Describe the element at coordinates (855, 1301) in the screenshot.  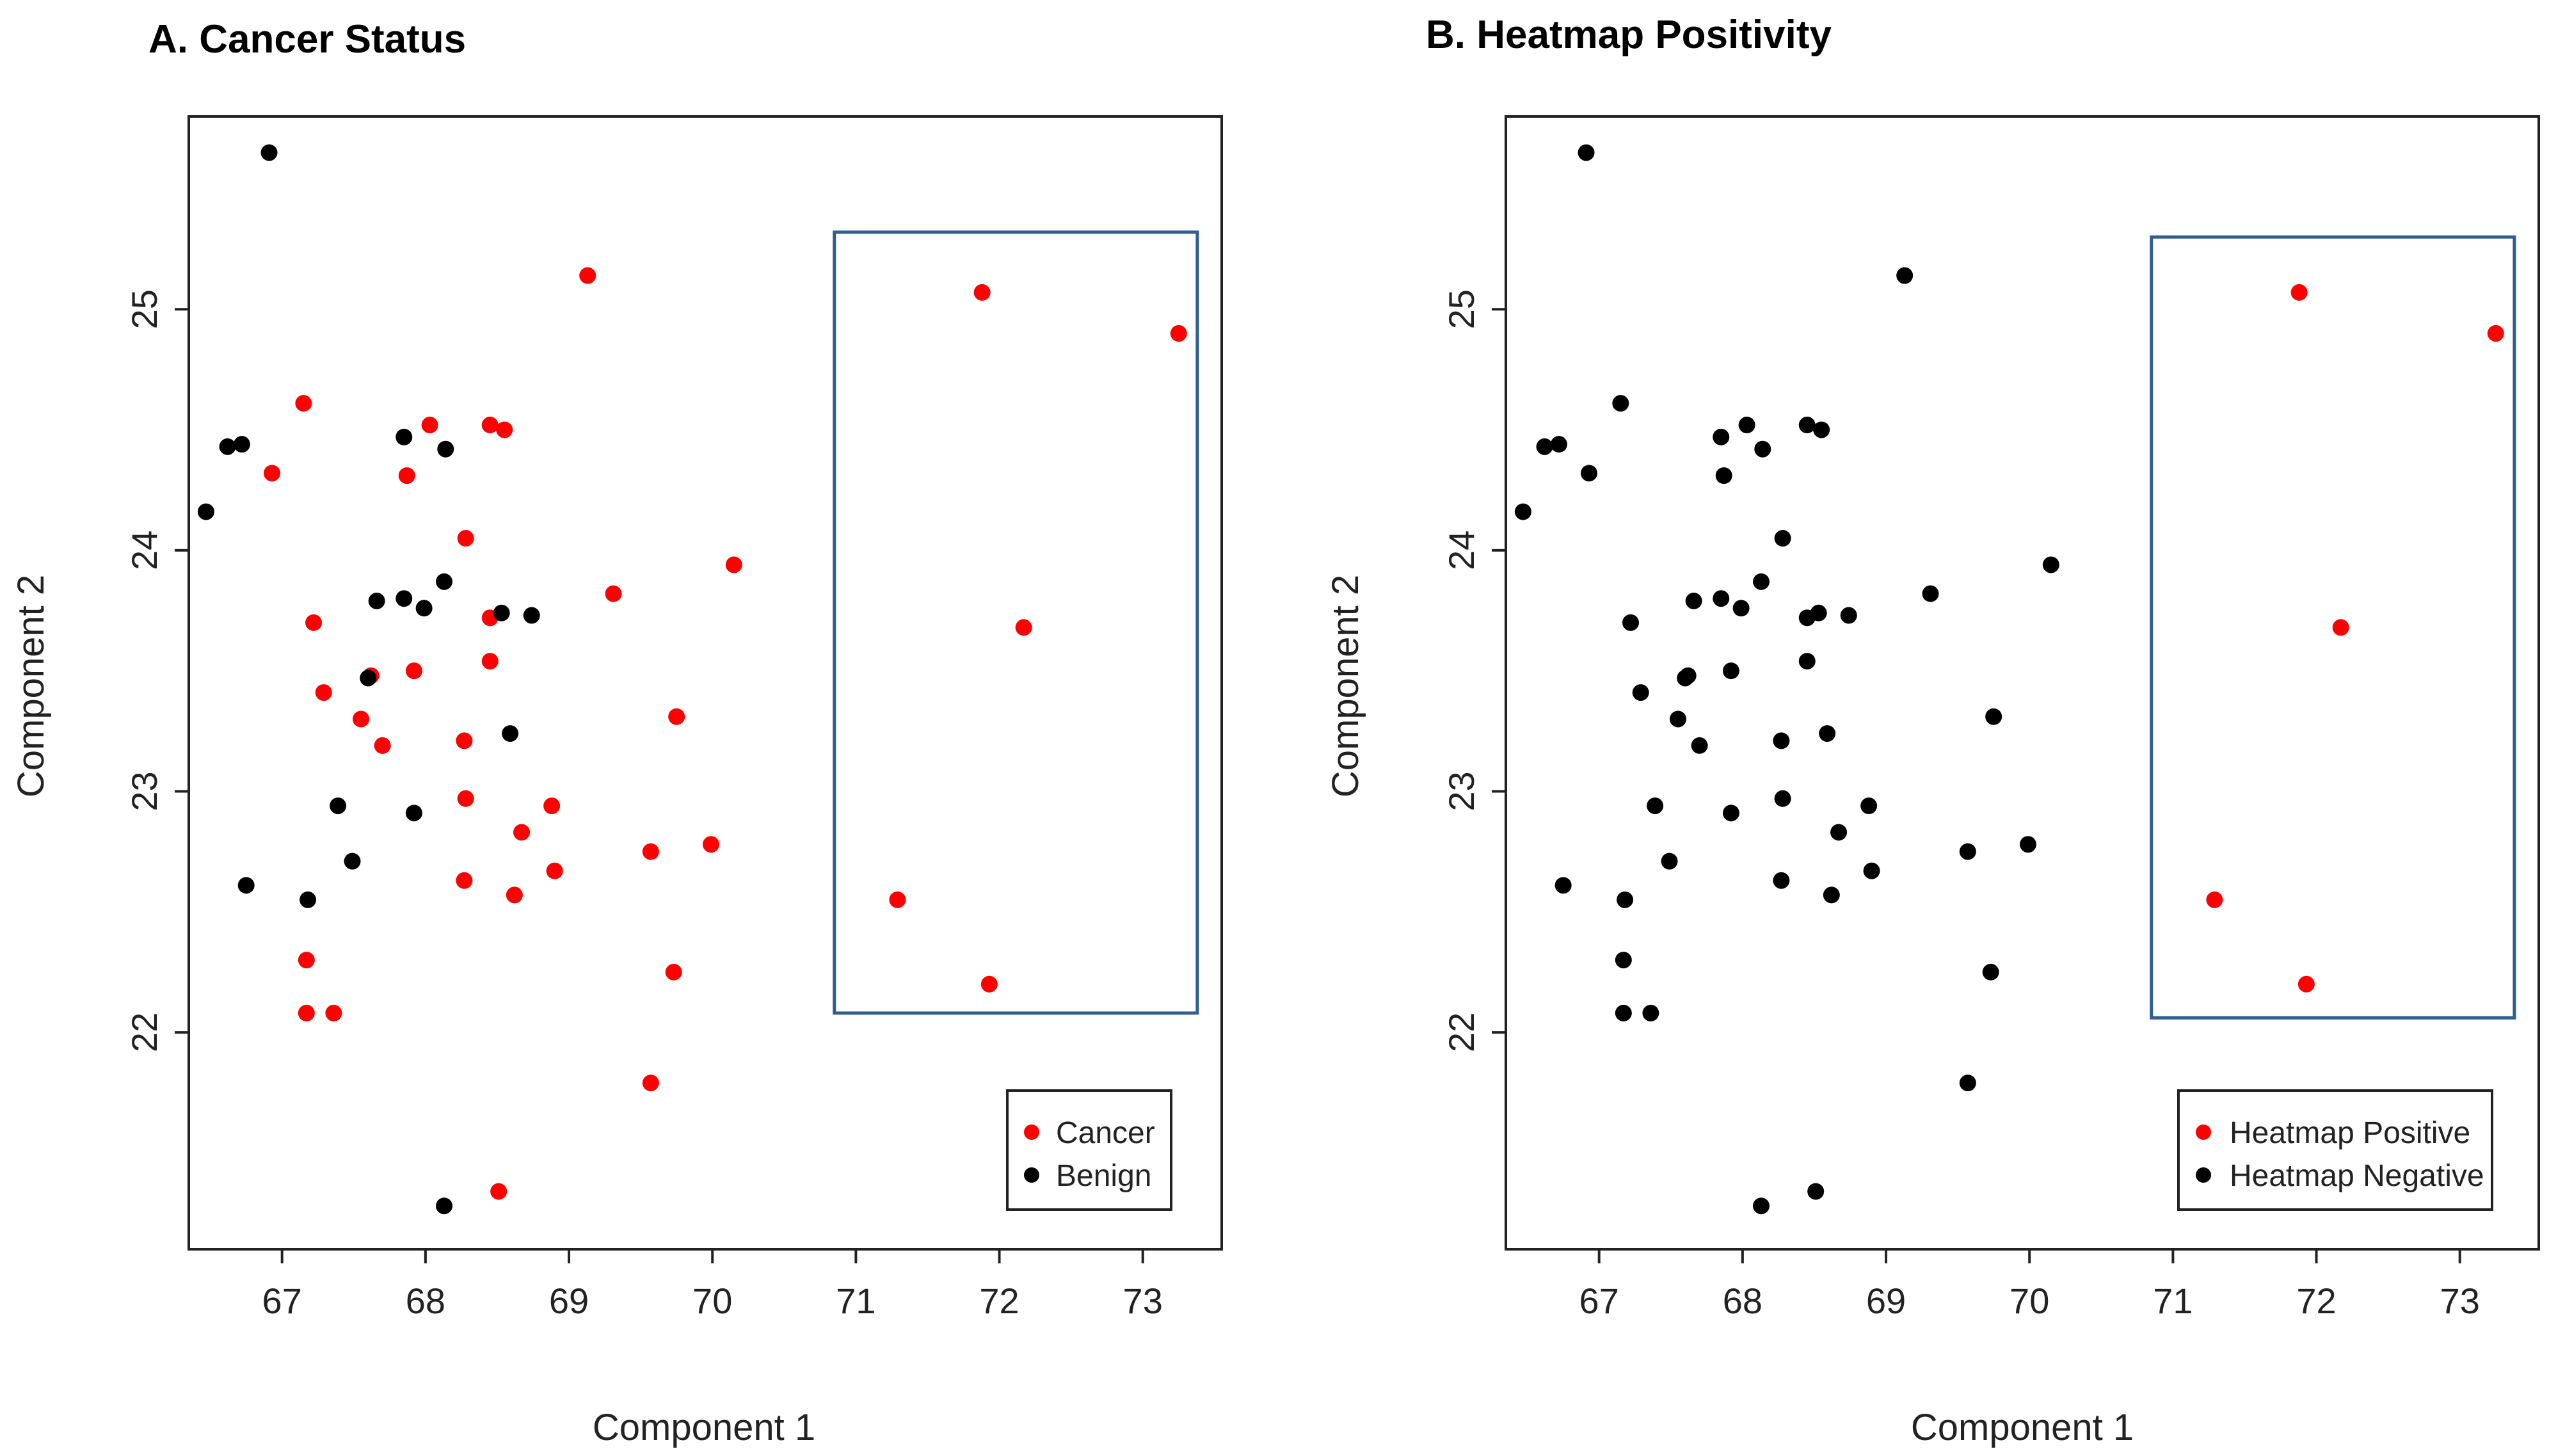
I see `x-tick-label: 71` at that location.